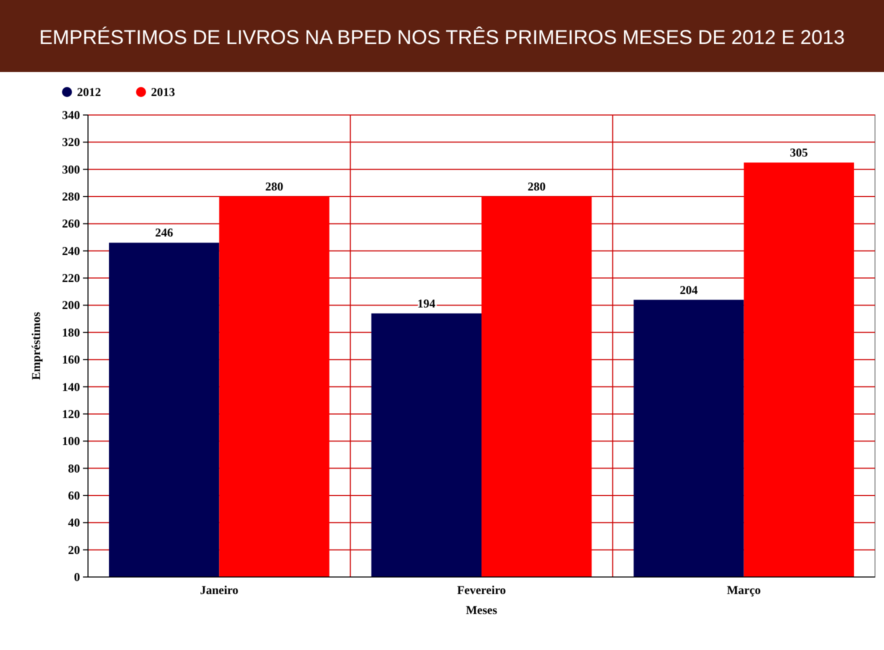 The height and width of the screenshot is (650, 884). Describe the element at coordinates (71, 197) in the screenshot. I see `y-tick-label: 280` at that location.